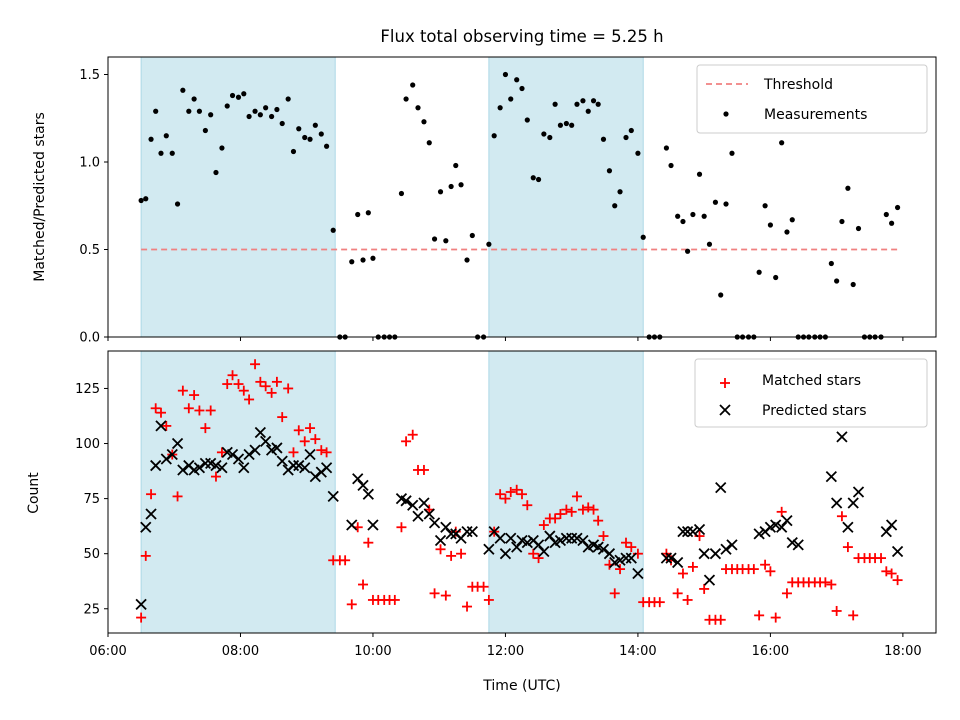 The image size is (960, 720). Describe the element at coordinates (40, 197) in the screenshot. I see `ratio-y-axis-label: Matched/Predicted stars` at that location.